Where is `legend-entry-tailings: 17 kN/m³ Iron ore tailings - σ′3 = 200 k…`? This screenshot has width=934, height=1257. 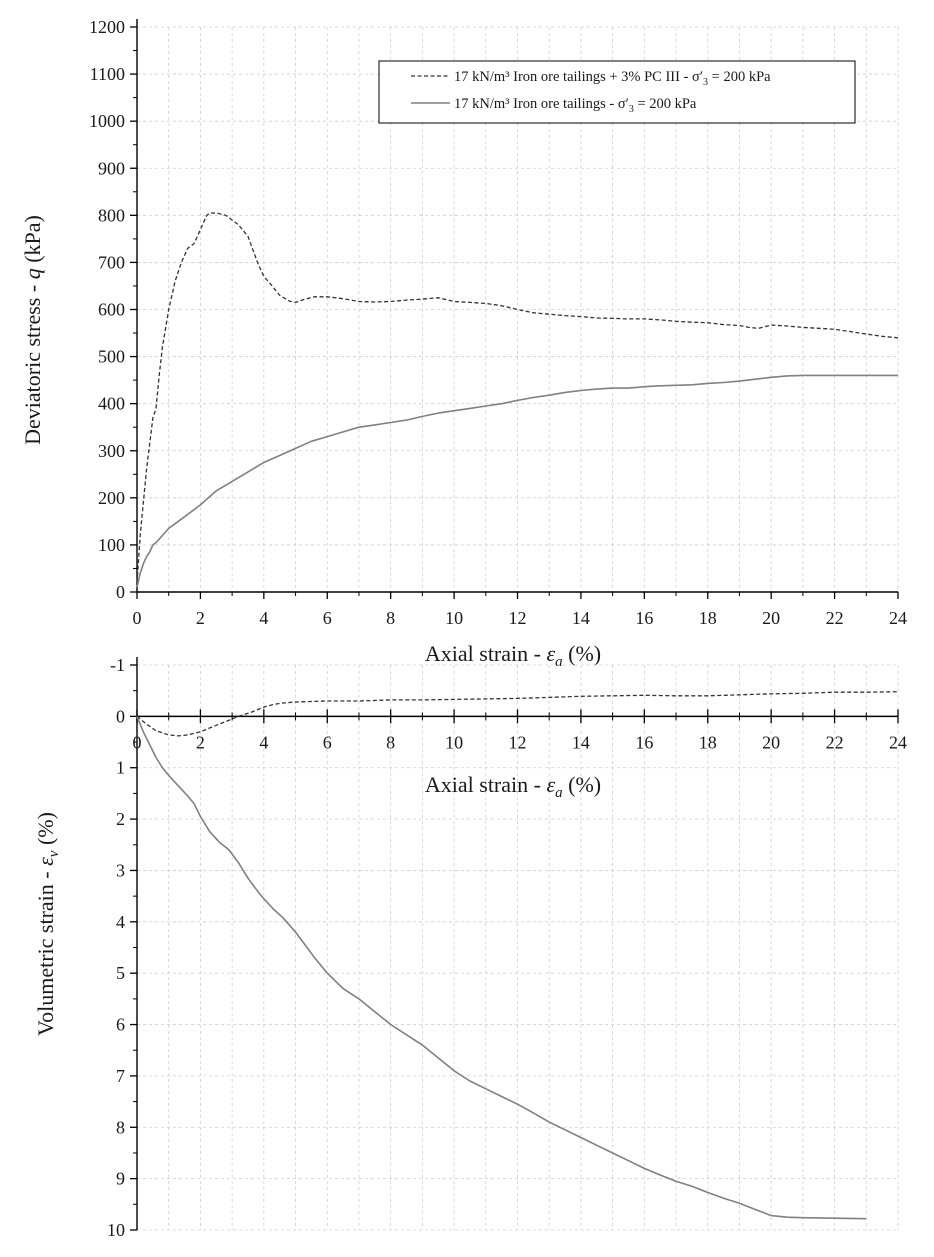 legend-entry-tailings: 17 kN/m³ Iron ore tailings - σ′3 = 200 k… is located at coordinates (575, 105).